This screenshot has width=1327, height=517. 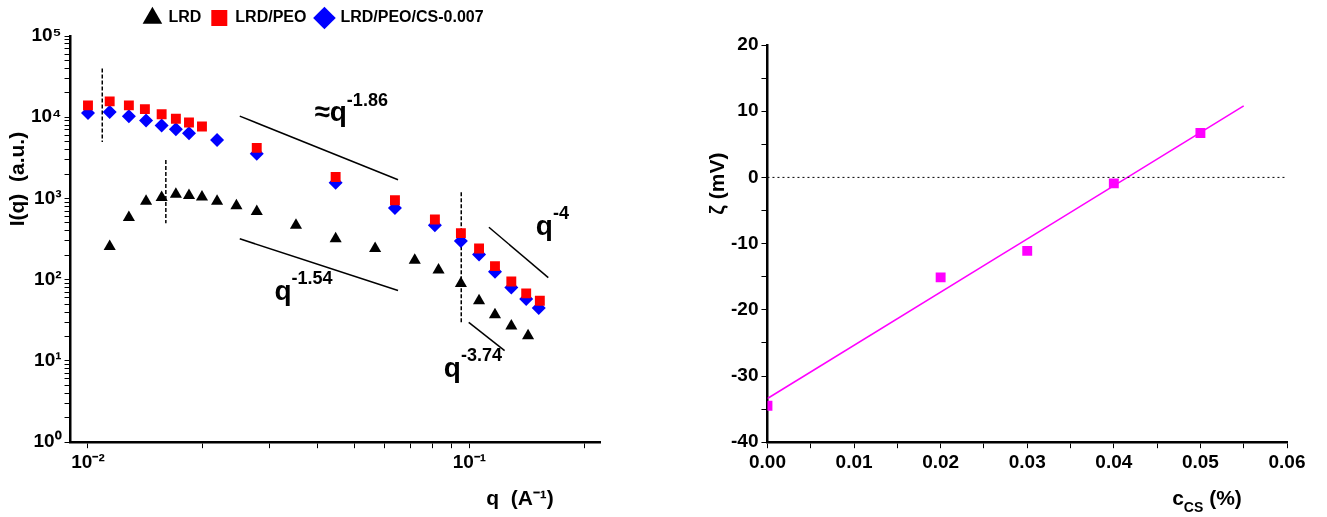 What do you see at coordinates (748, 44) in the screenshot?
I see `y-tick-label: 20` at bounding box center [748, 44].